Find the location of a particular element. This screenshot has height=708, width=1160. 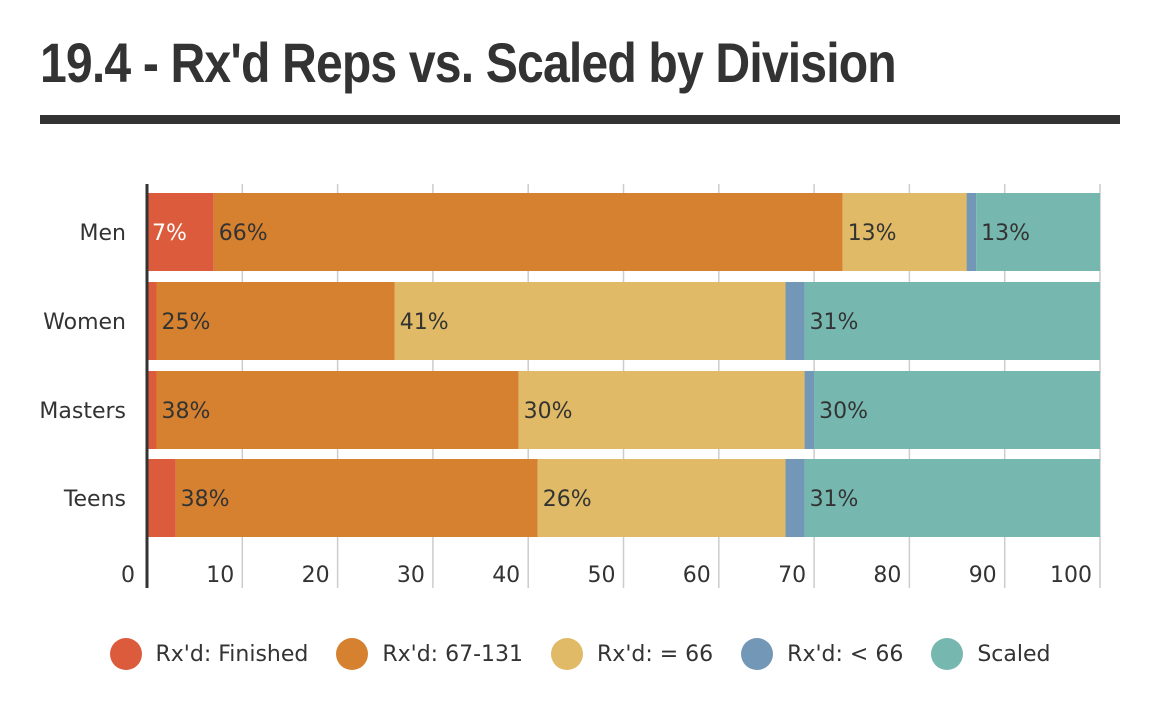

category-label: Women is located at coordinates (84, 322).